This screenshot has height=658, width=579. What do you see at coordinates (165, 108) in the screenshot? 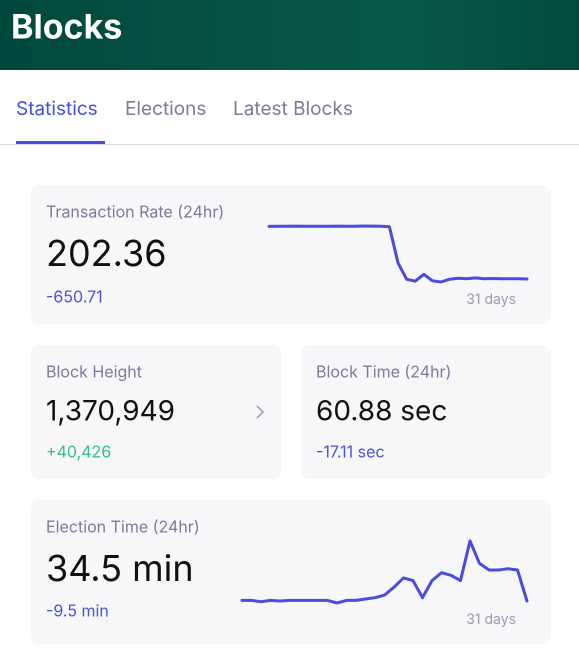
I see `tab: Elections` at bounding box center [165, 108].